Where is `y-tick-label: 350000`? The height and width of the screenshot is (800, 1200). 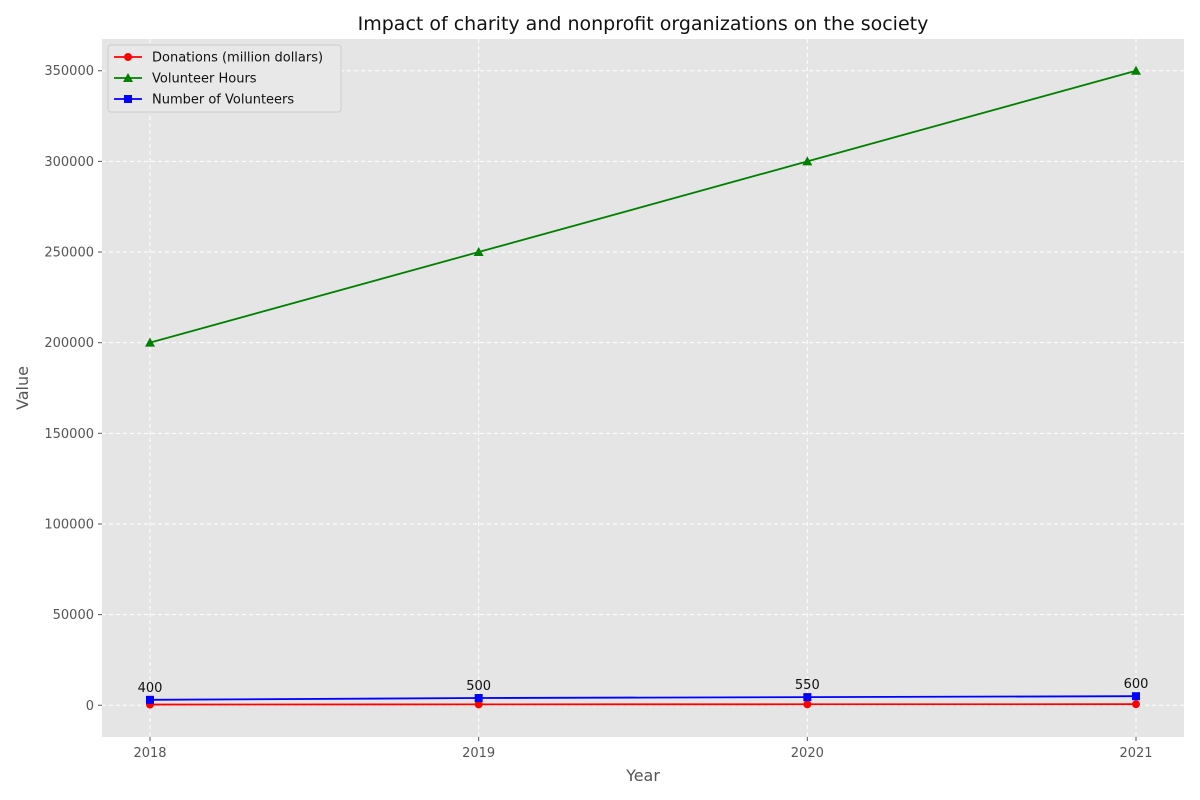
y-tick-label: 350000 is located at coordinates (69, 71).